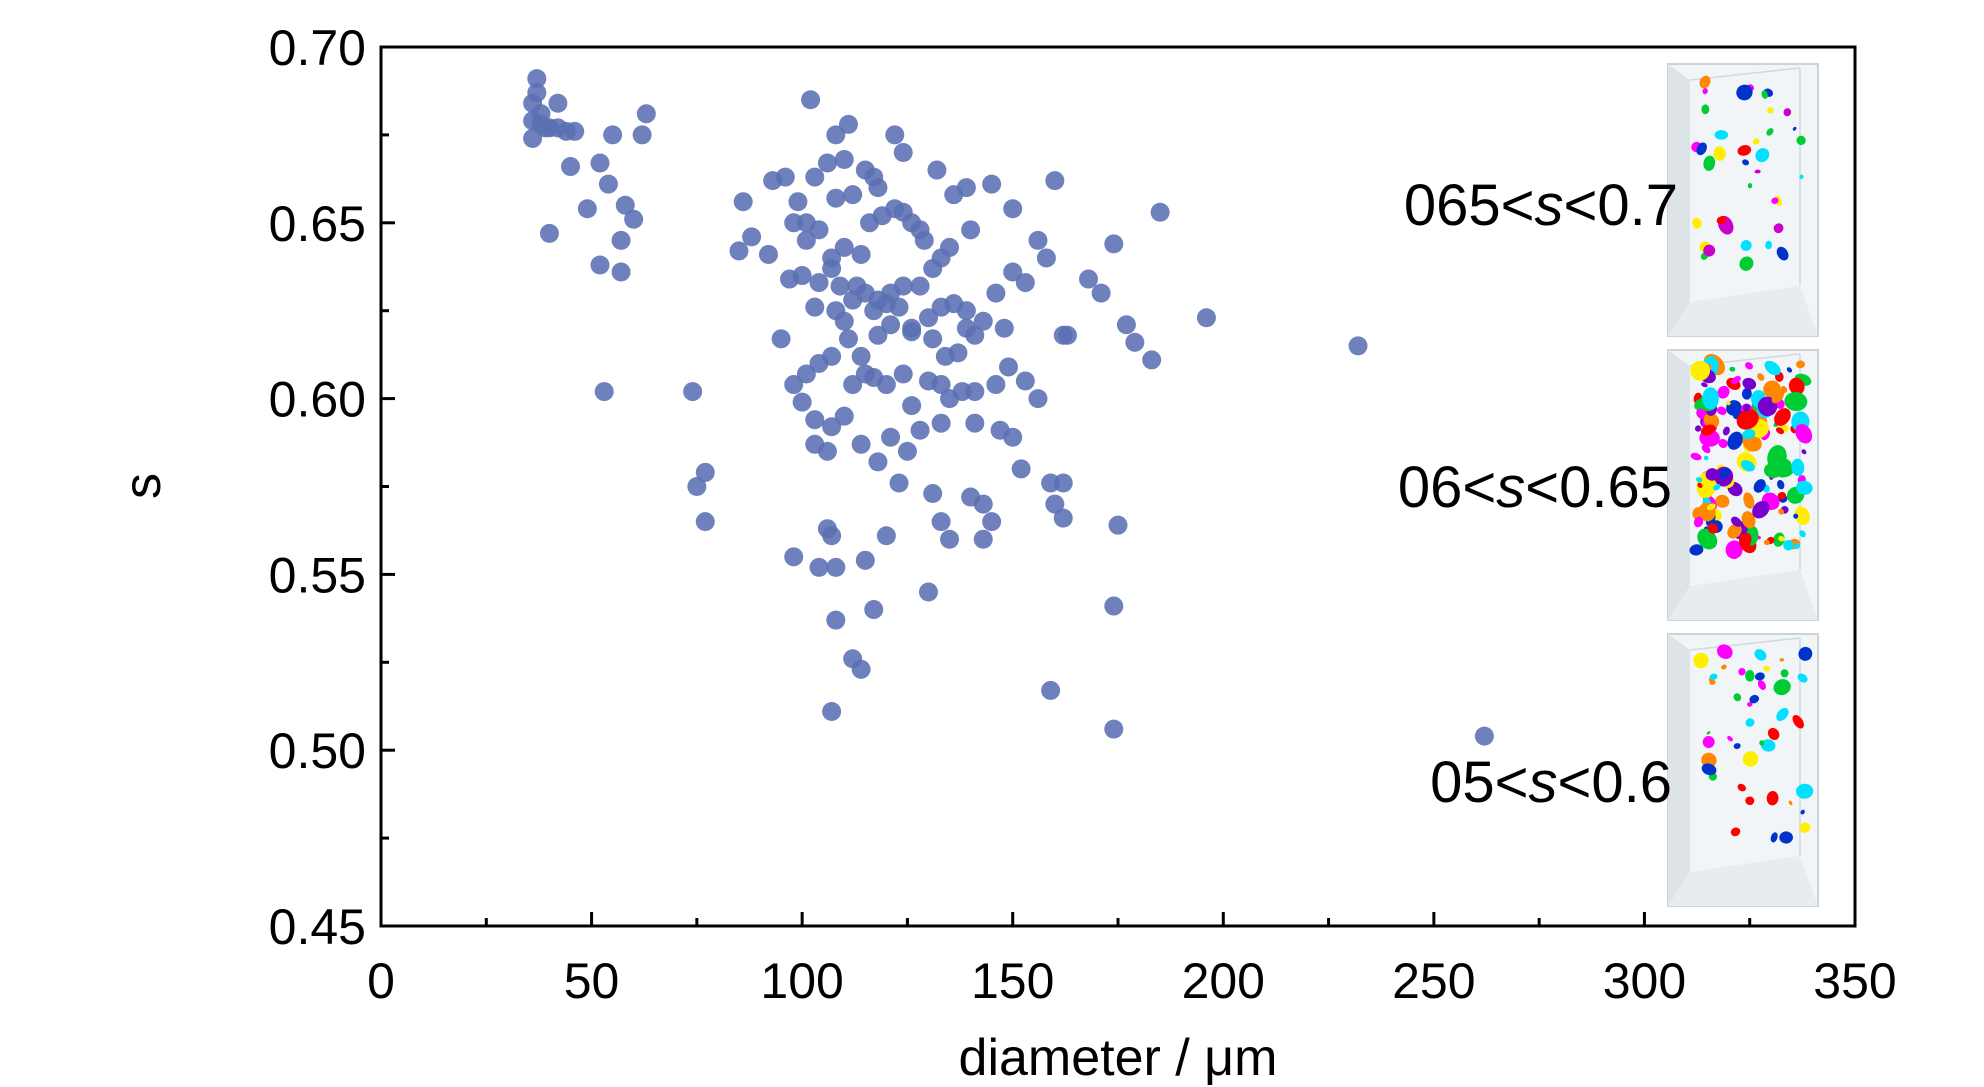  I want to click on y-axis-label: s, so click(143, 486).